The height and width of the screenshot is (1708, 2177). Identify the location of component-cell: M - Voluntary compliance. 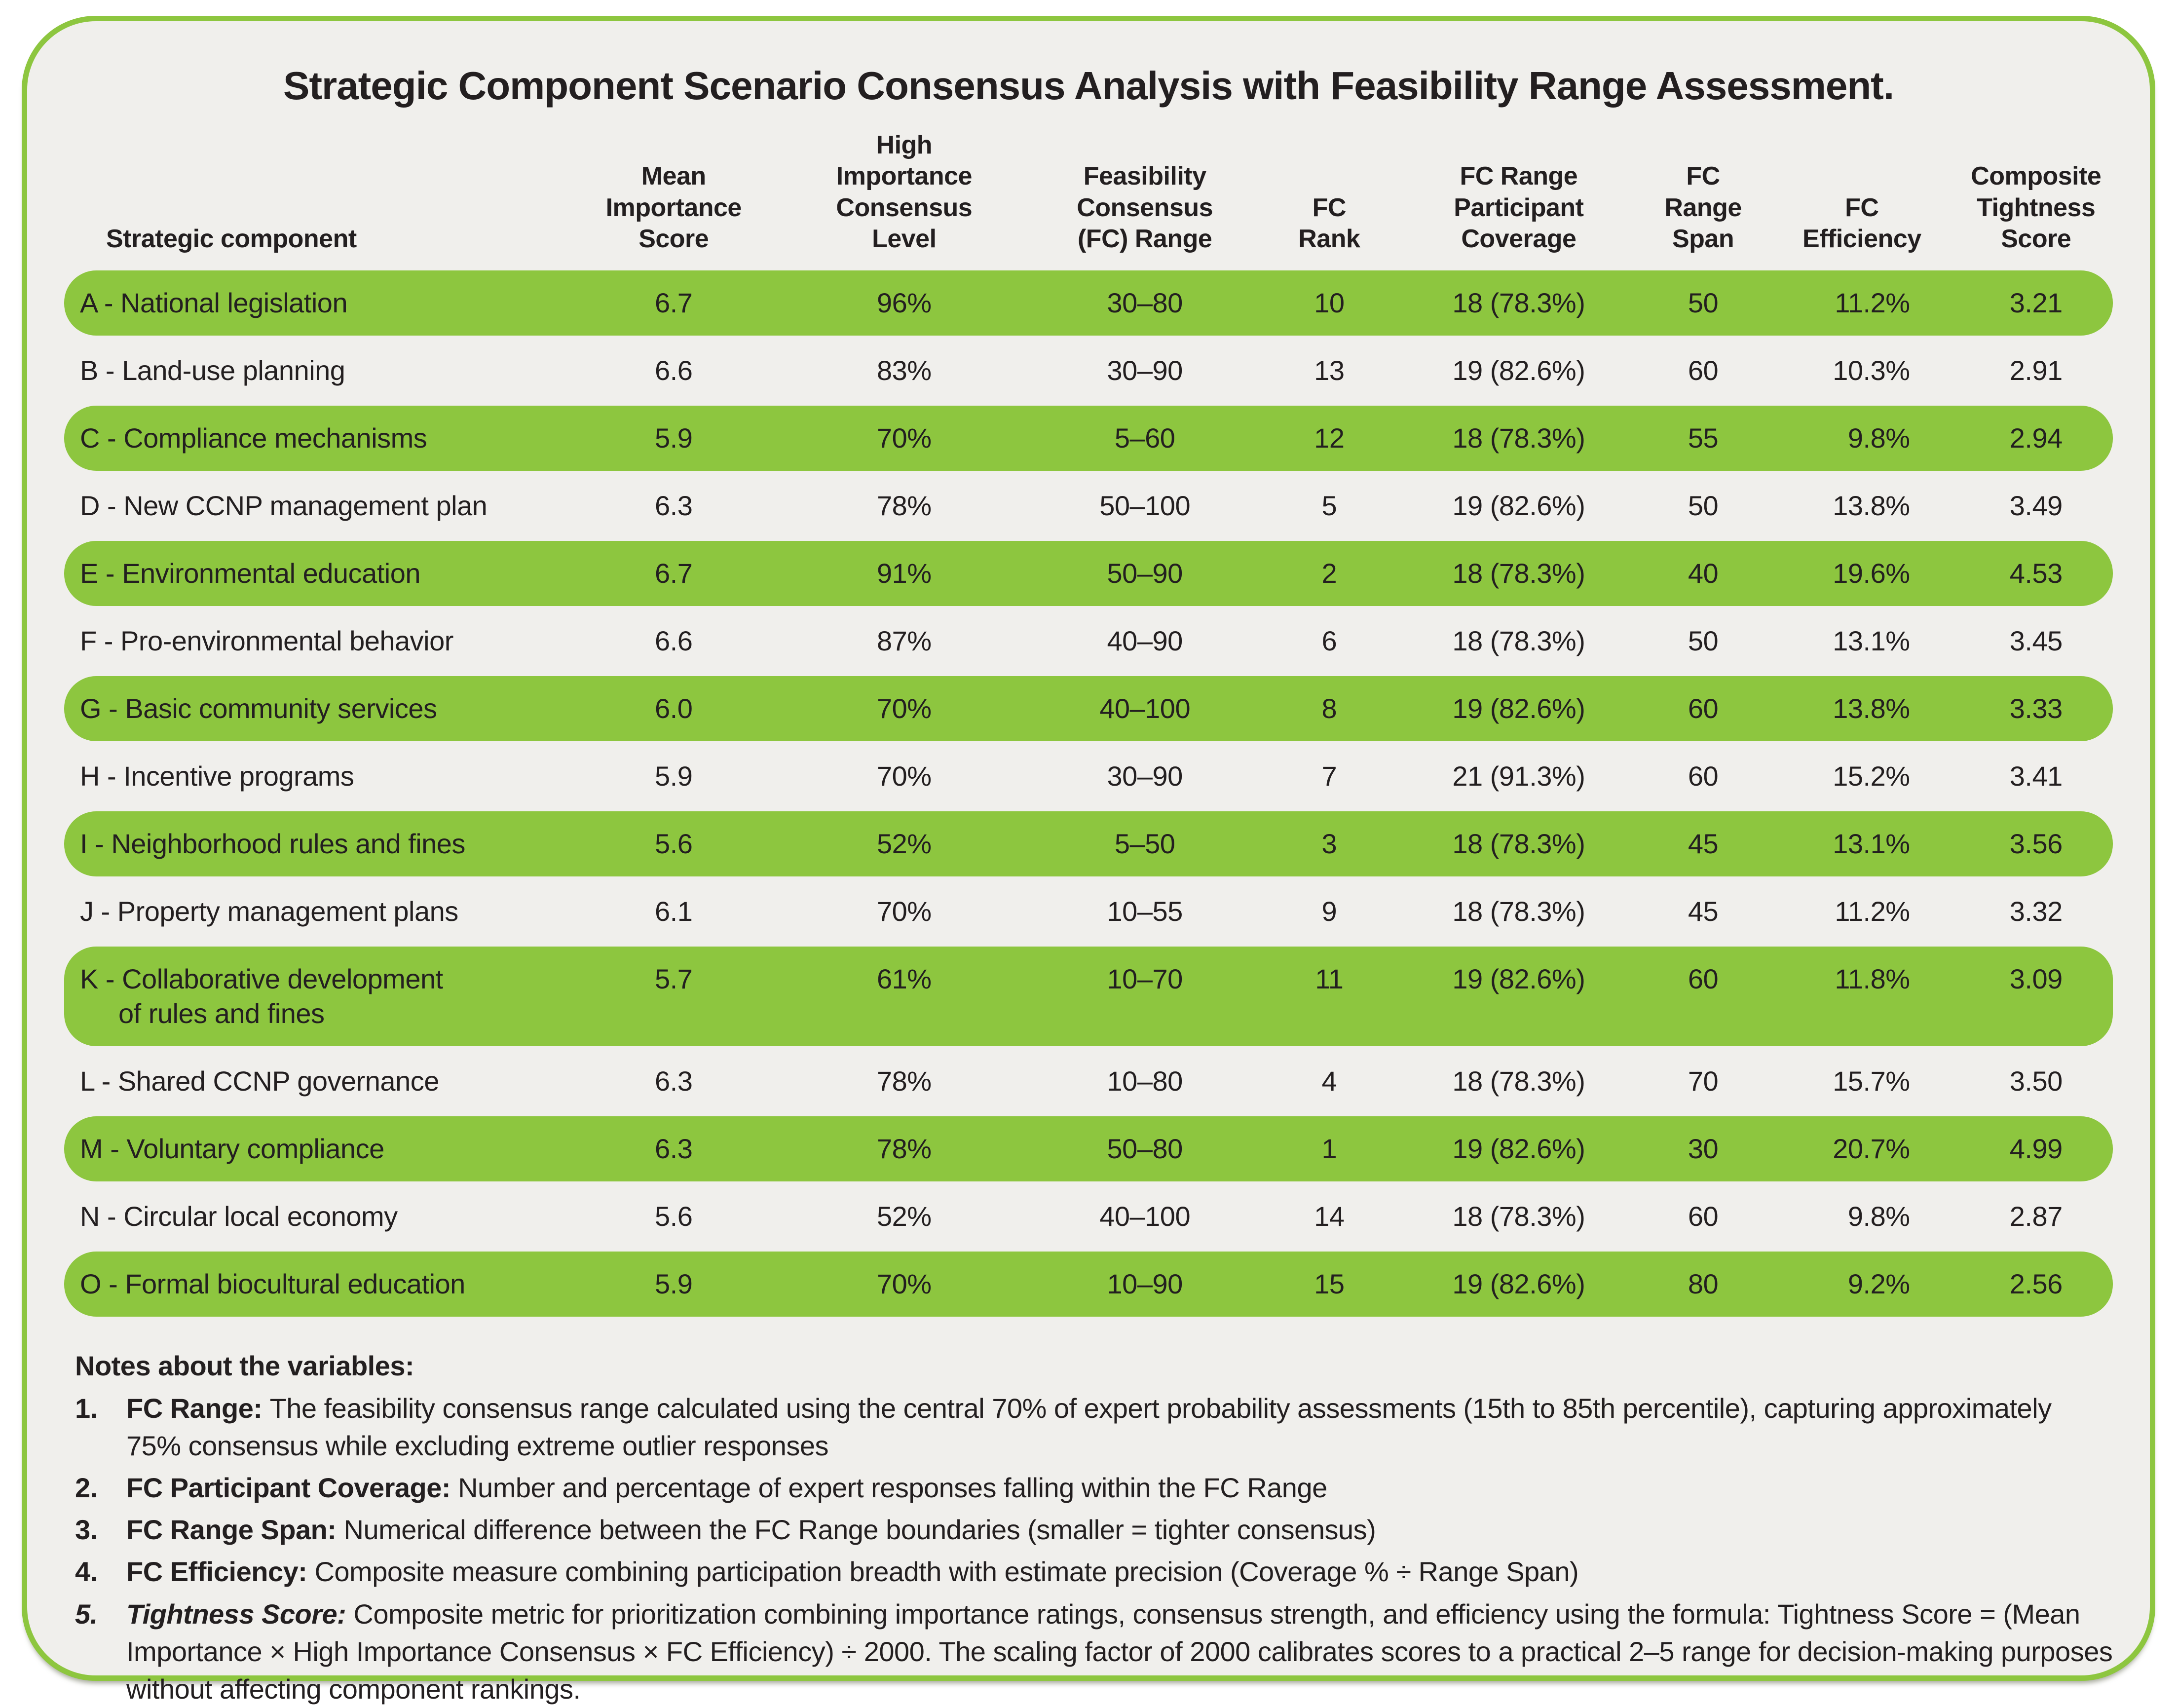
(315, 1148).